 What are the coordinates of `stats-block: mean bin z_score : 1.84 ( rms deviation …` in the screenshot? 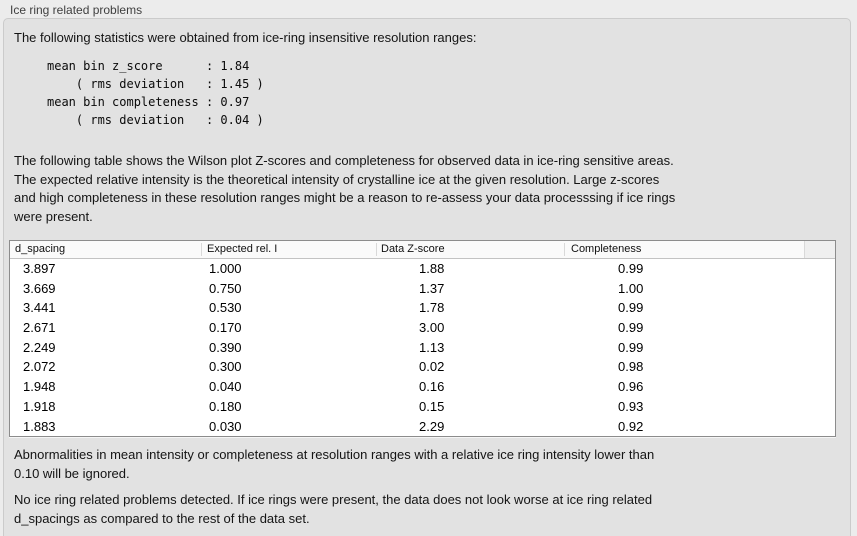 It's located at (155, 93).